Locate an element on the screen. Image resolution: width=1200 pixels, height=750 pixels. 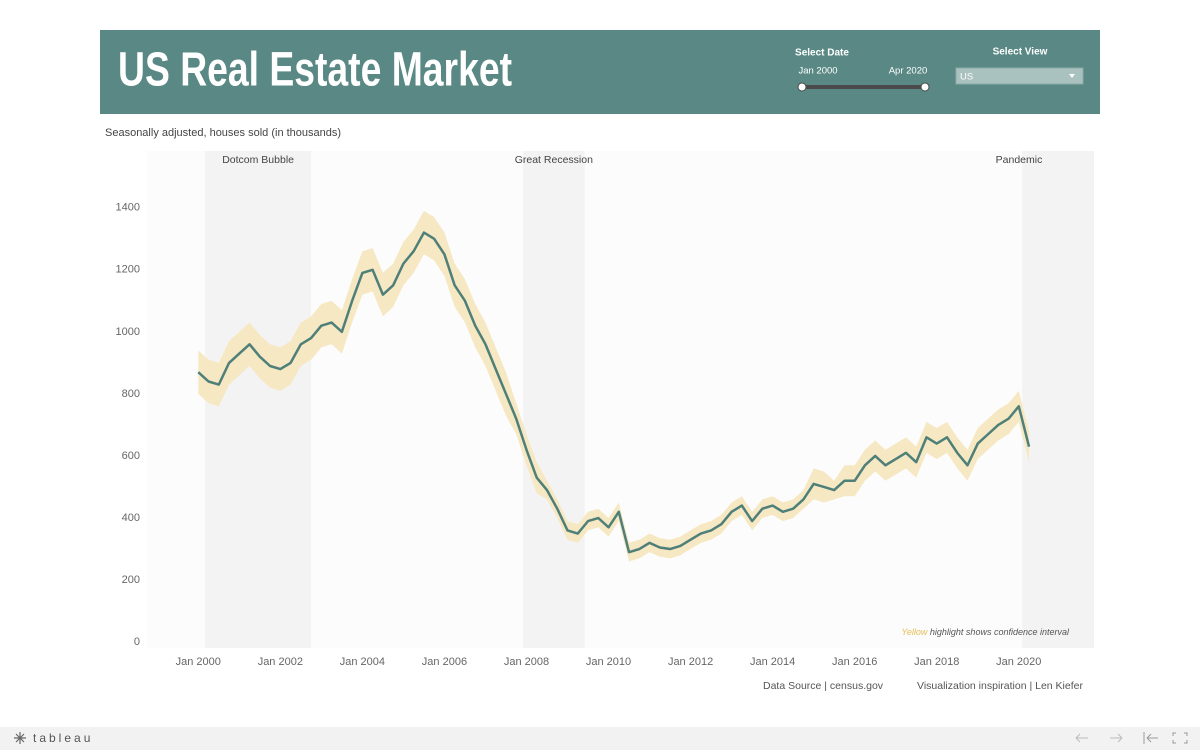
x-tick-label: Jan 2000 is located at coordinates (198, 662).